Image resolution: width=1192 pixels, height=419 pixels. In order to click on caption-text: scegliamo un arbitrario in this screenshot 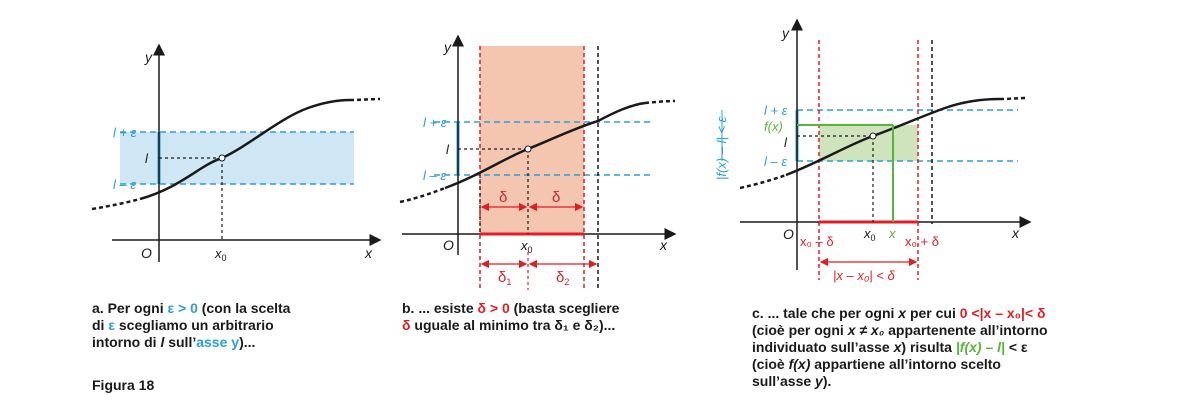, I will do `click(196, 325)`.